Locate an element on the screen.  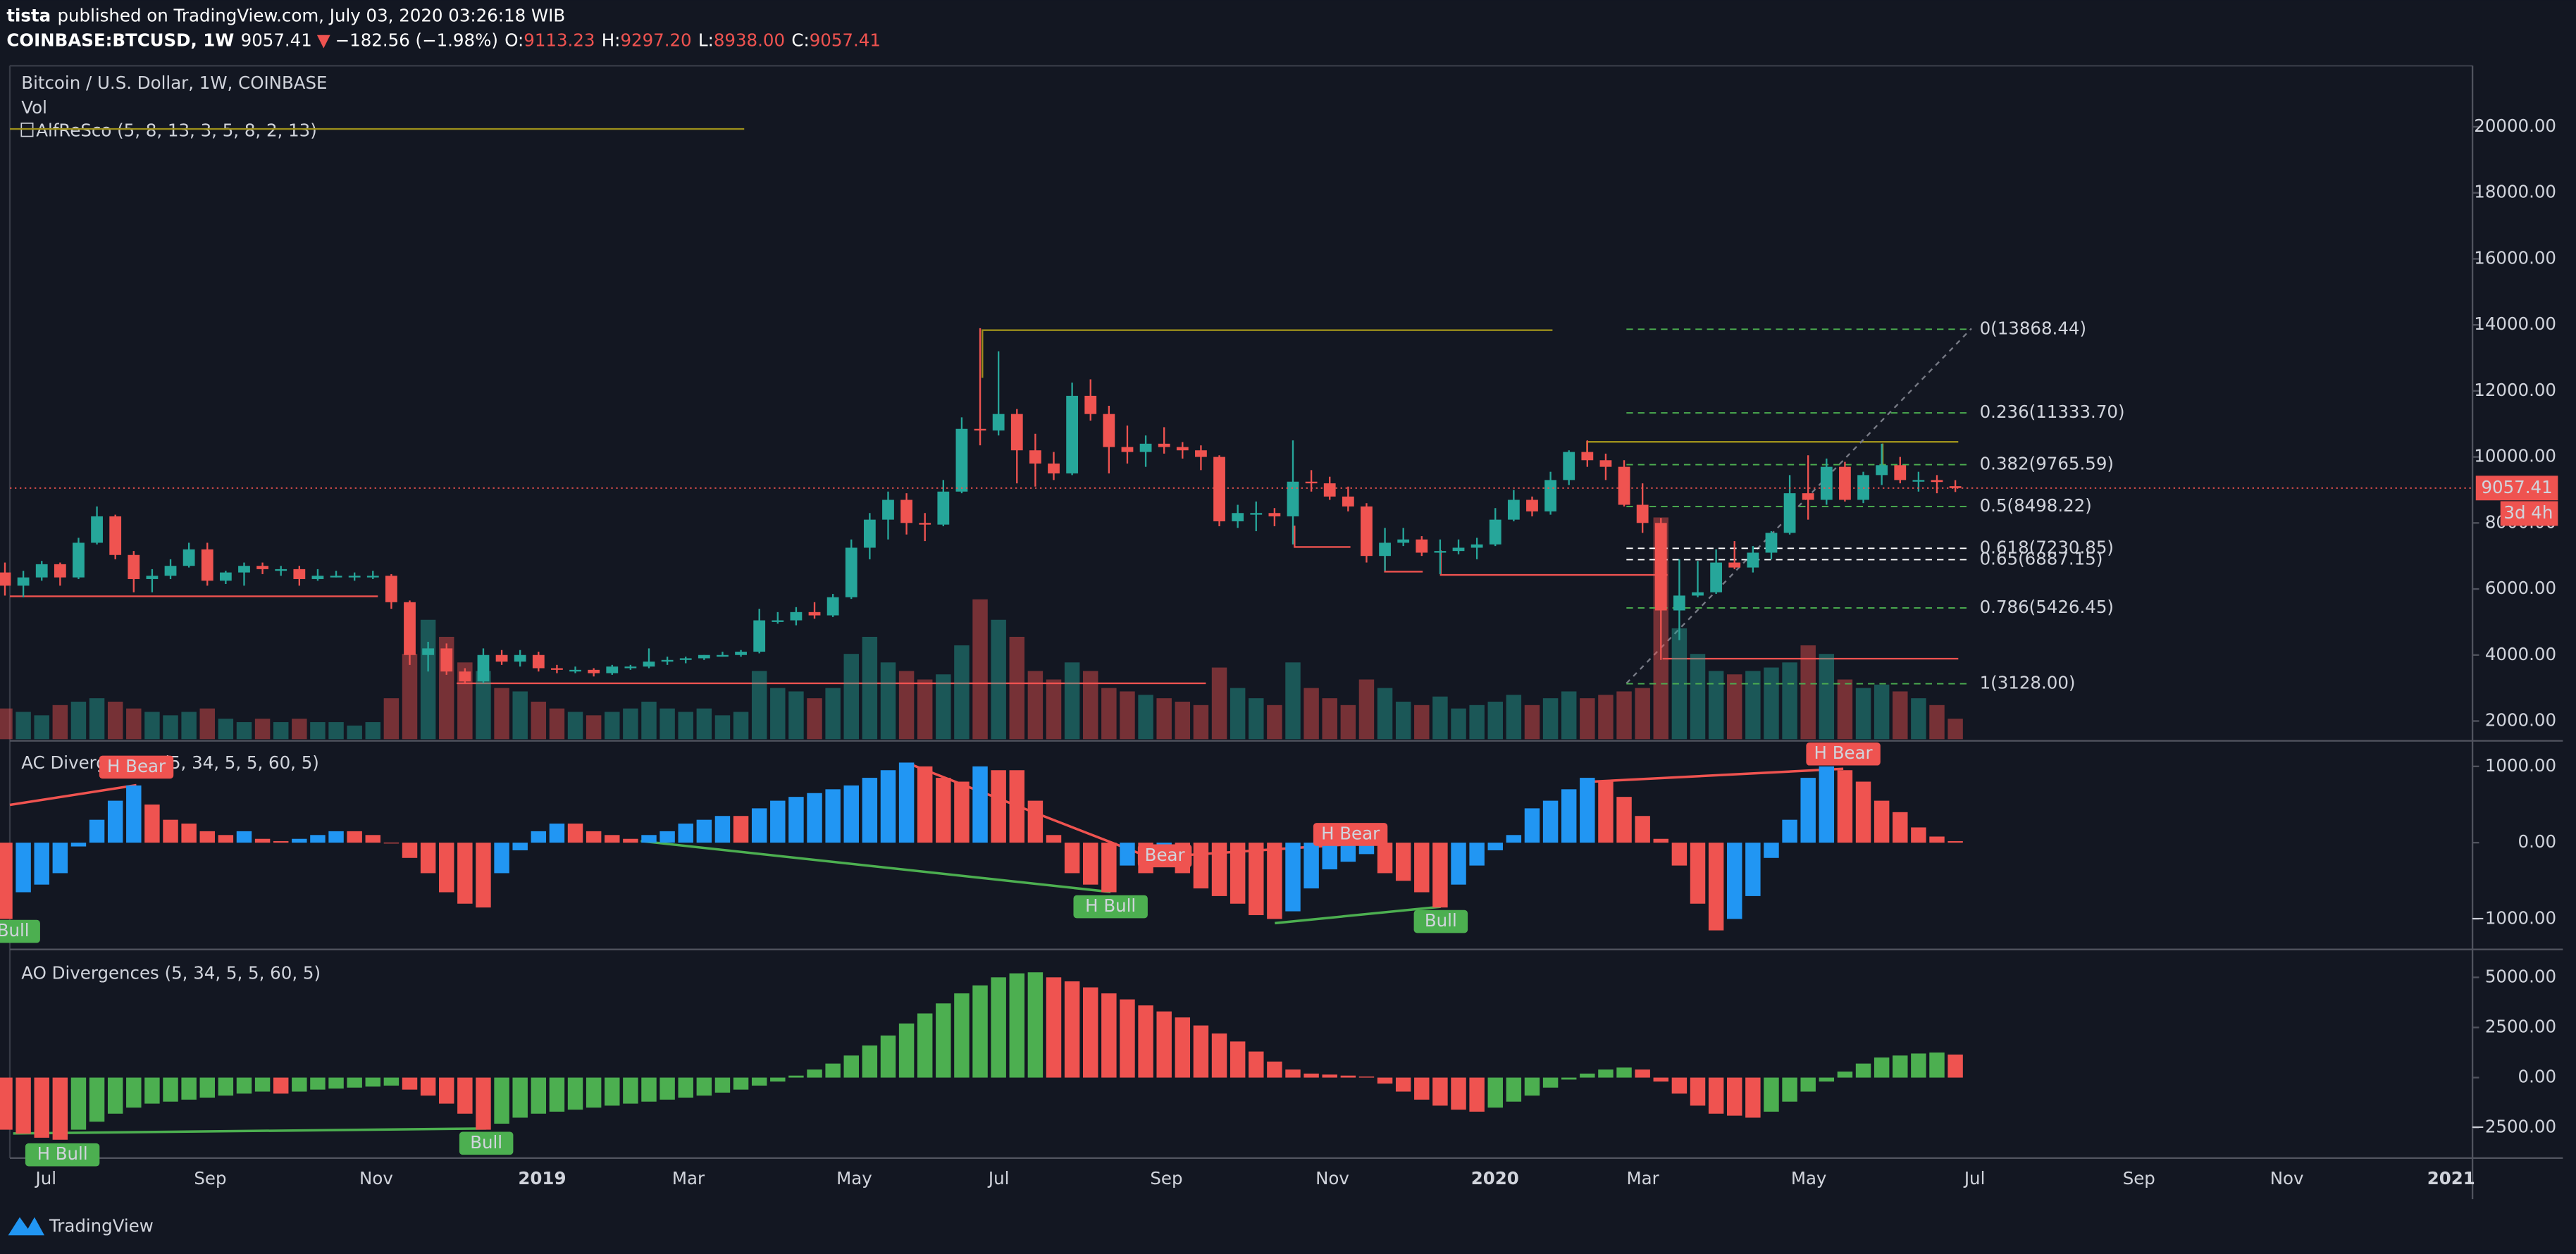
ohlc-value: 8938.00 is located at coordinates (749, 40).